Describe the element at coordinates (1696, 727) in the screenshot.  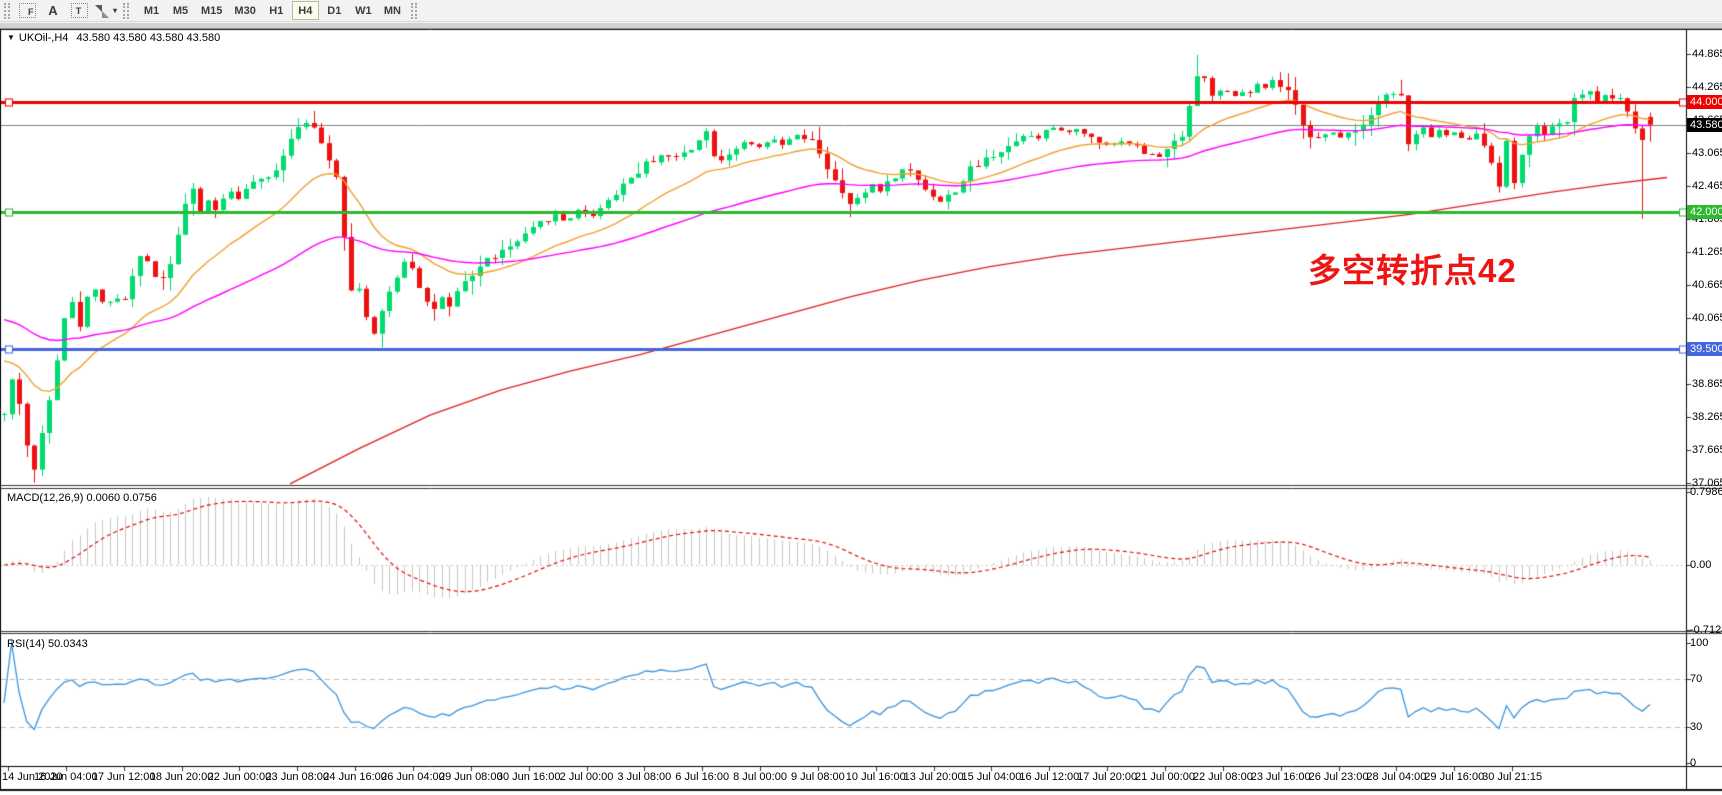
I see `rsi-tick-label: 30` at that location.